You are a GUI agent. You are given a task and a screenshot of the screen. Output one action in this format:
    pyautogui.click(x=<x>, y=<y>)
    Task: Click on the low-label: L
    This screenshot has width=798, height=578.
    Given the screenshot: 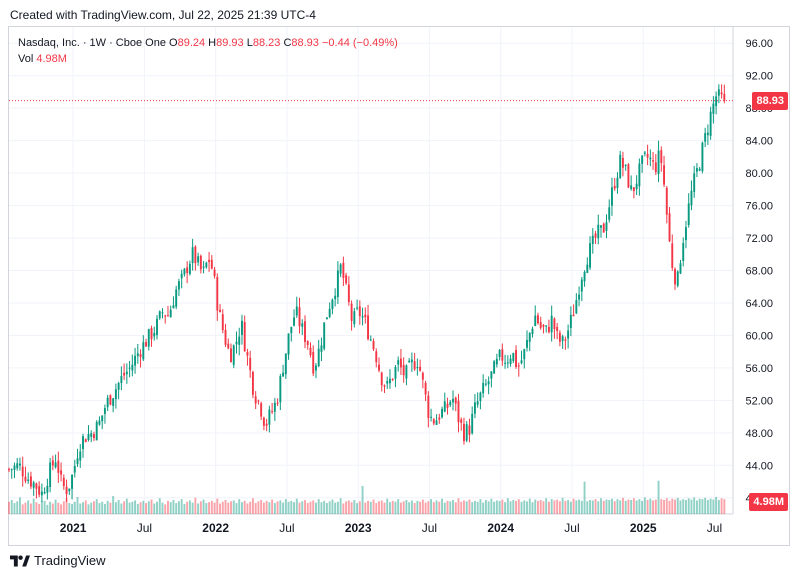 What is the action you would take?
    pyautogui.click(x=249, y=43)
    